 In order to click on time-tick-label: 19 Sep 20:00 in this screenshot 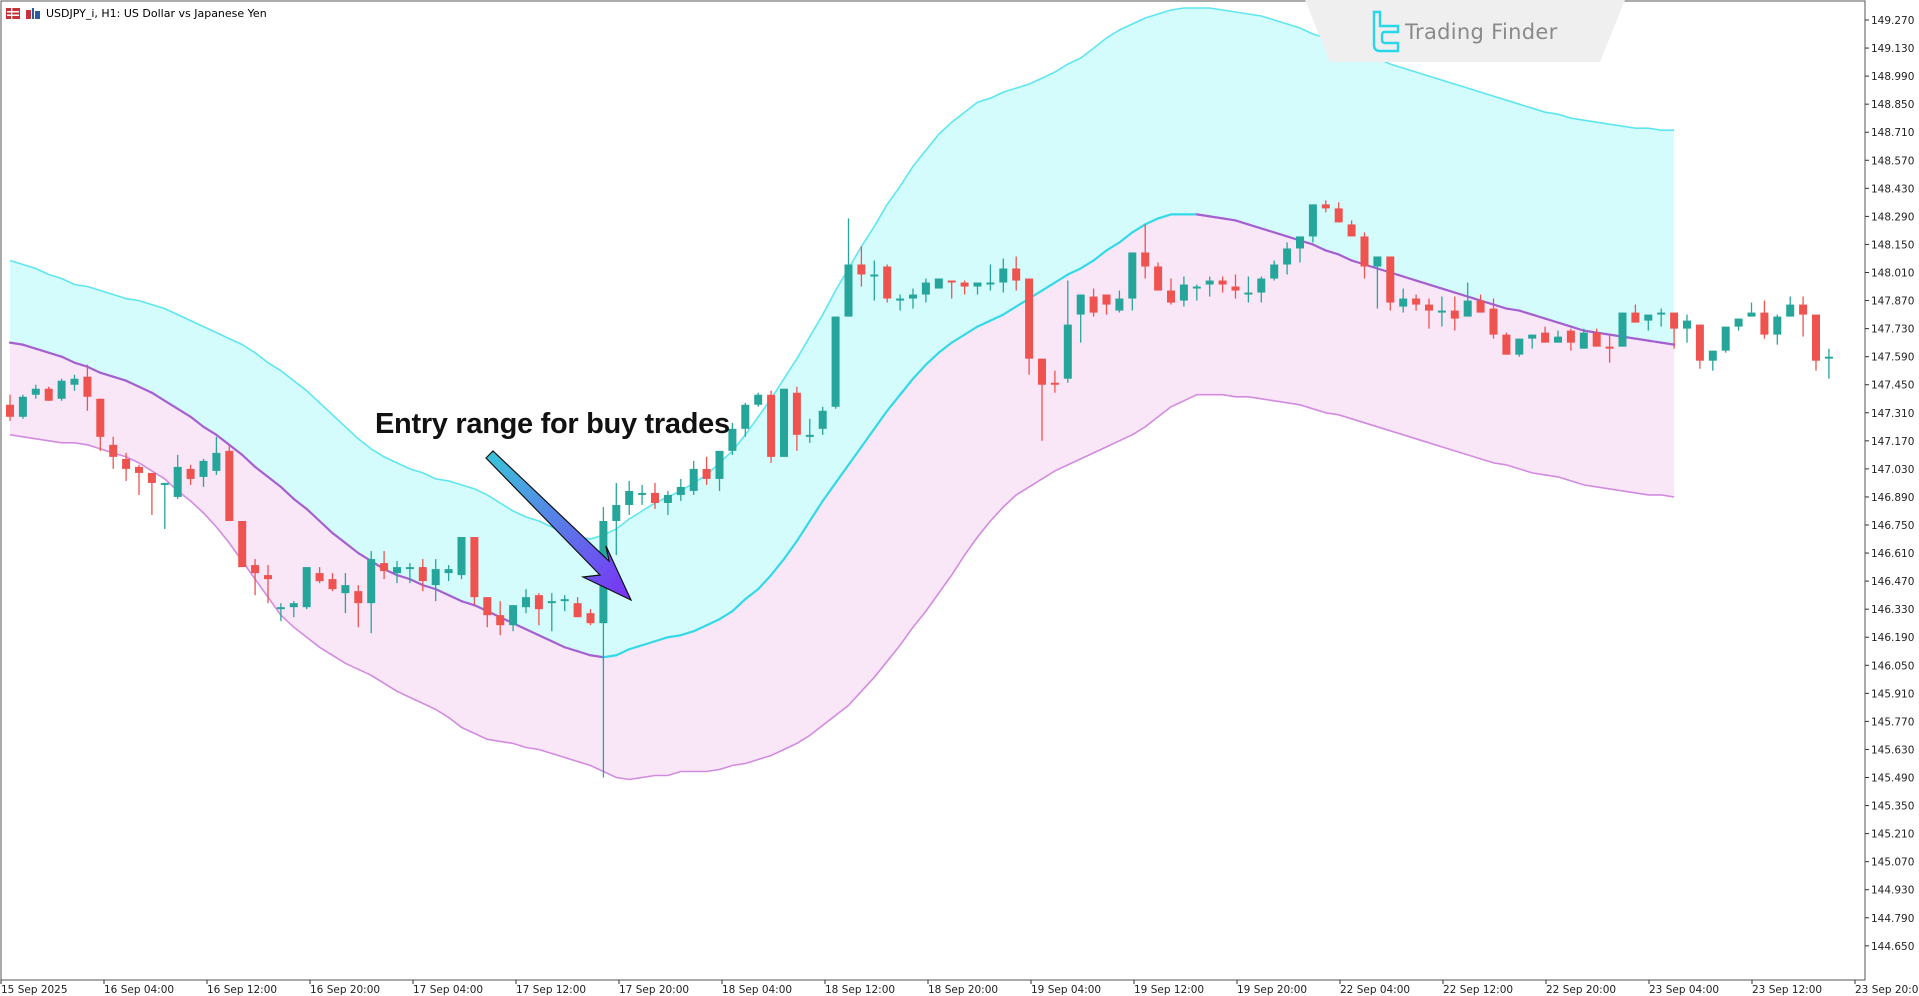, I will do `click(1272, 990)`.